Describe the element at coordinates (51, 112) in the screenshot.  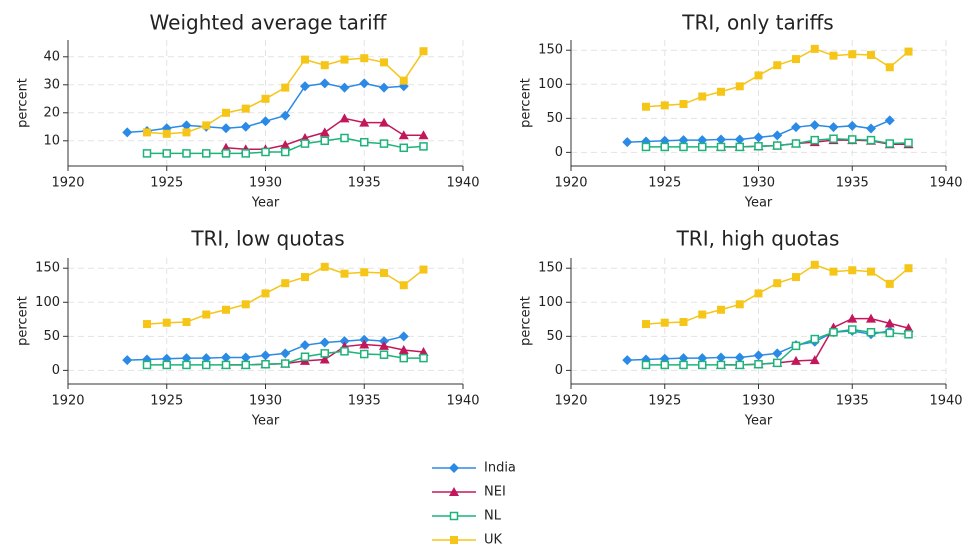
I see `y-tick-label: 20` at that location.